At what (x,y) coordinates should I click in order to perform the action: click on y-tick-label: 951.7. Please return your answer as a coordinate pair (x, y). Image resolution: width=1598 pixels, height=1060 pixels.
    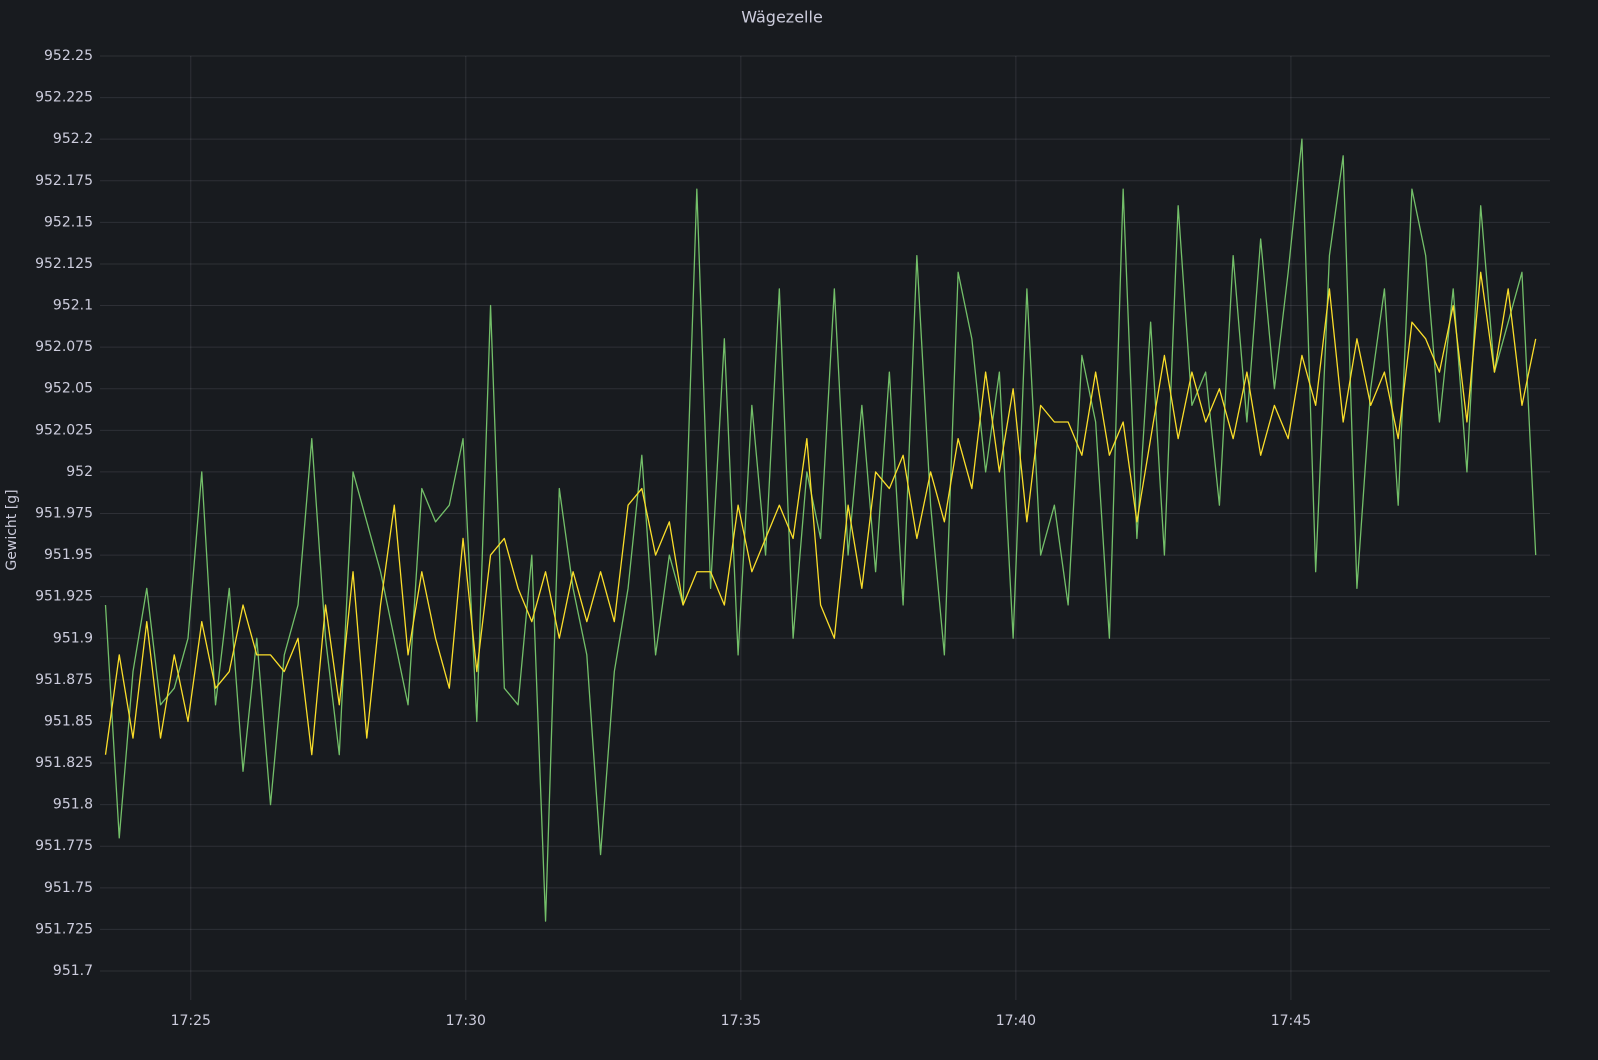
    Looking at the image, I should click on (73, 971).